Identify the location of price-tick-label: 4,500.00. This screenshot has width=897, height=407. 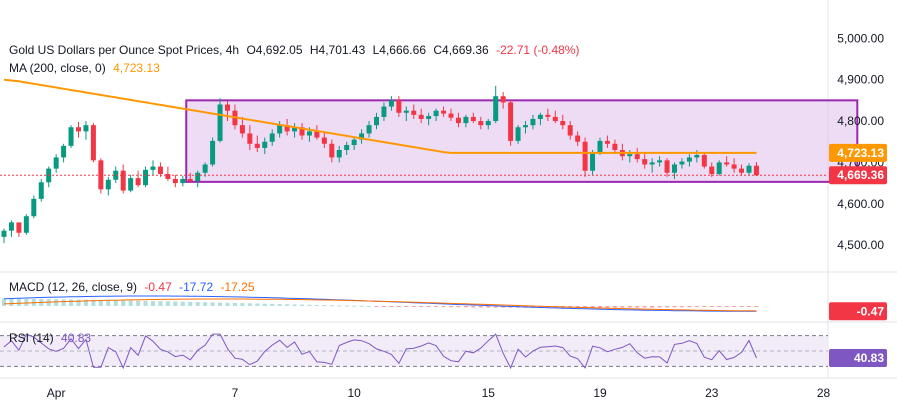
(860, 245).